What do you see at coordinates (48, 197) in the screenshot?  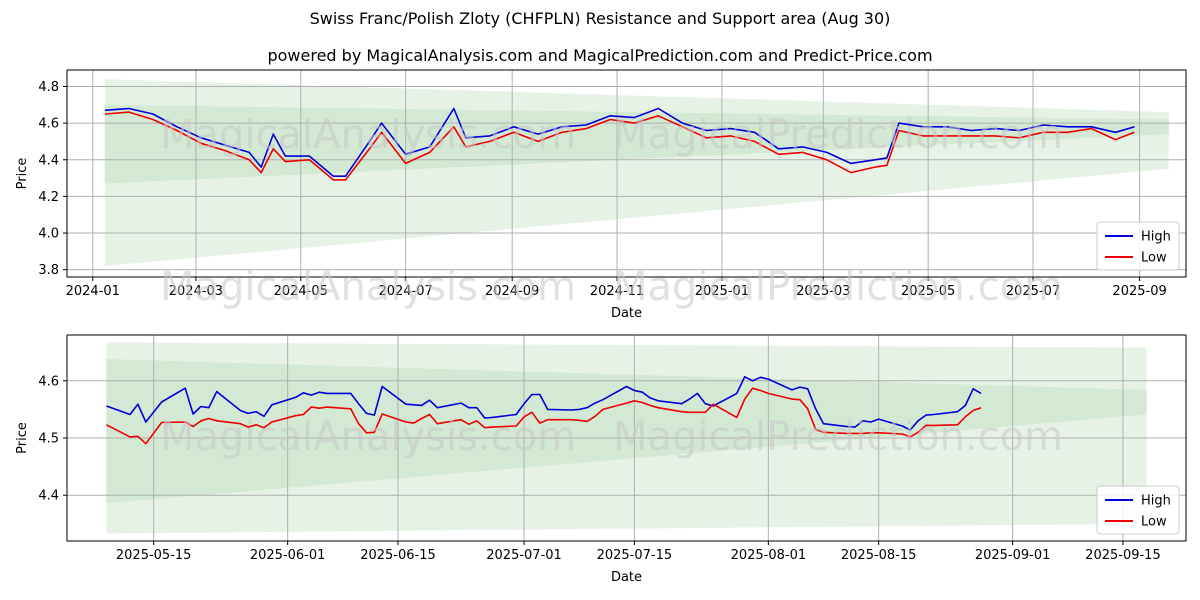 I see `y-tick-label: 4.2` at bounding box center [48, 197].